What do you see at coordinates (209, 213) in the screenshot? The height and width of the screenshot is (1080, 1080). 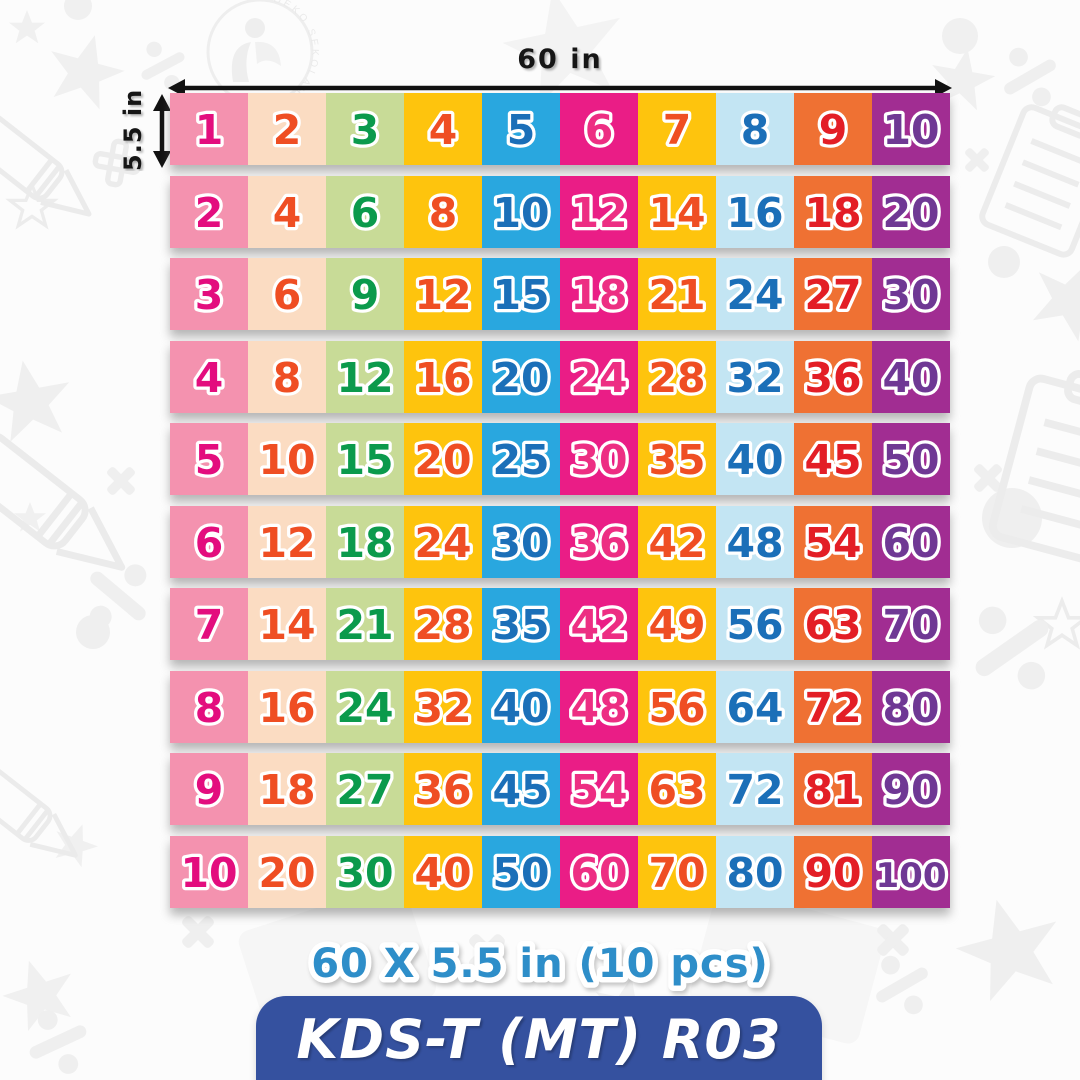 I see `table-cell-number: 2` at bounding box center [209, 213].